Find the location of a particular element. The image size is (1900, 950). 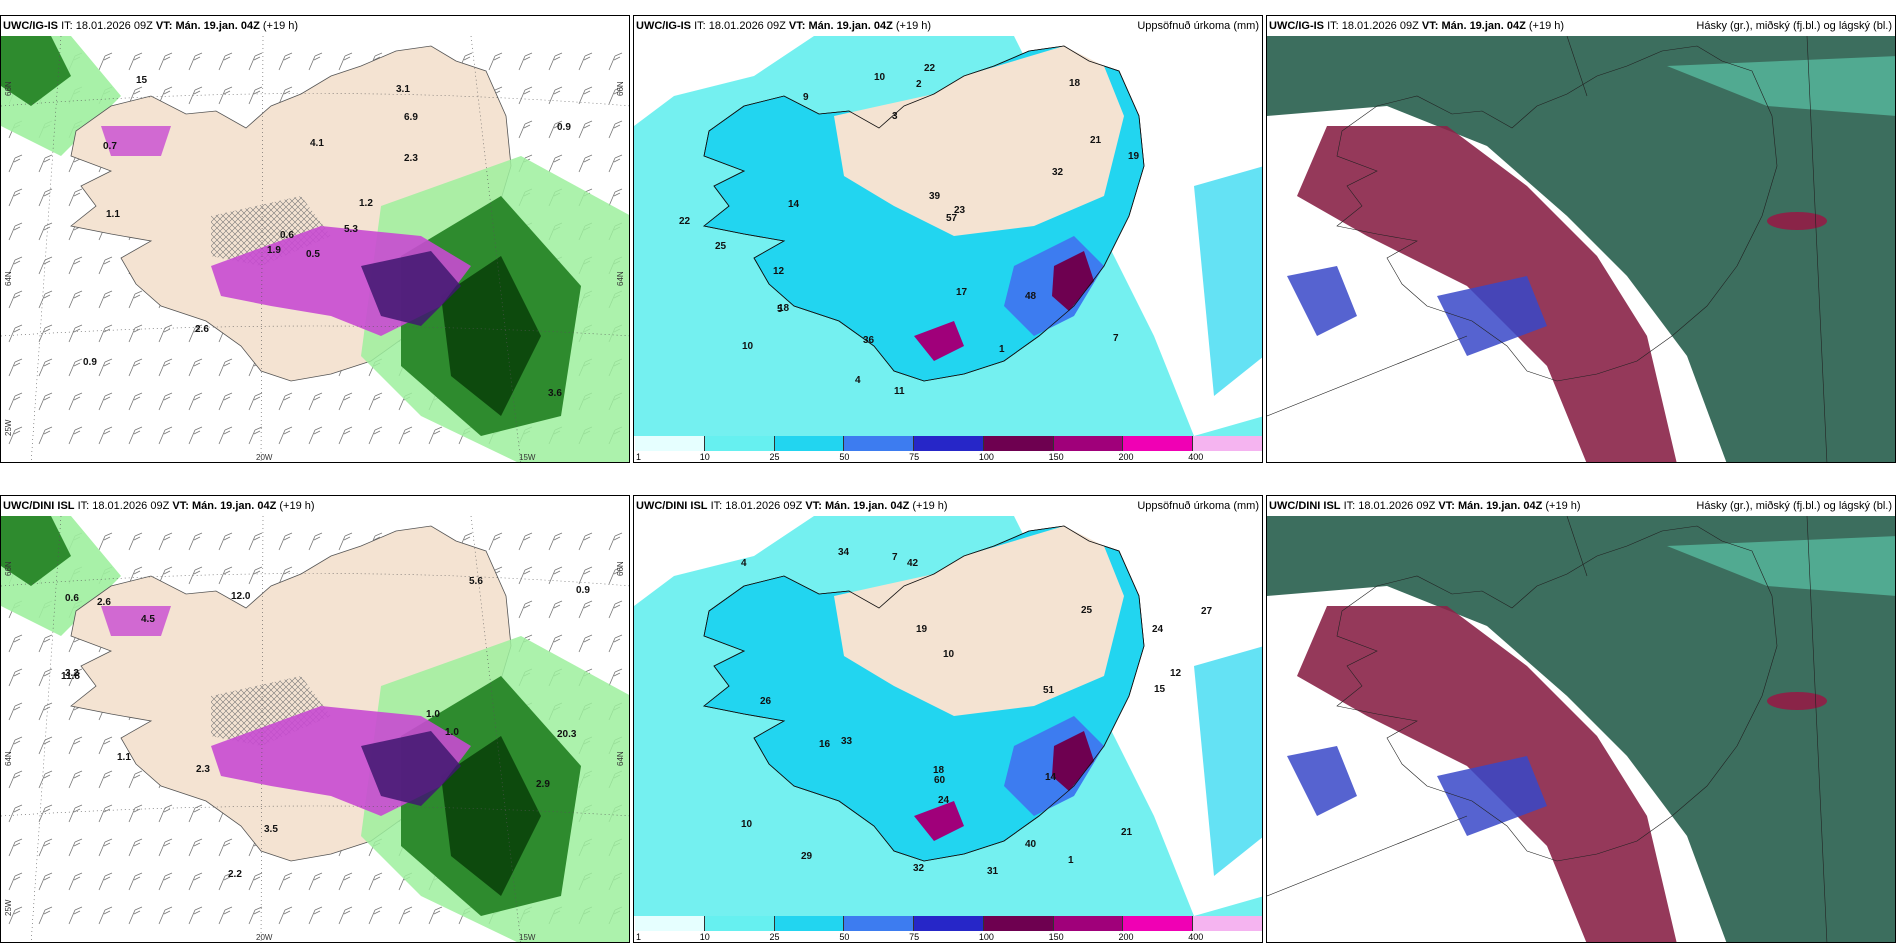

colorbar-tick-label: 200 is located at coordinates (1126, 457).